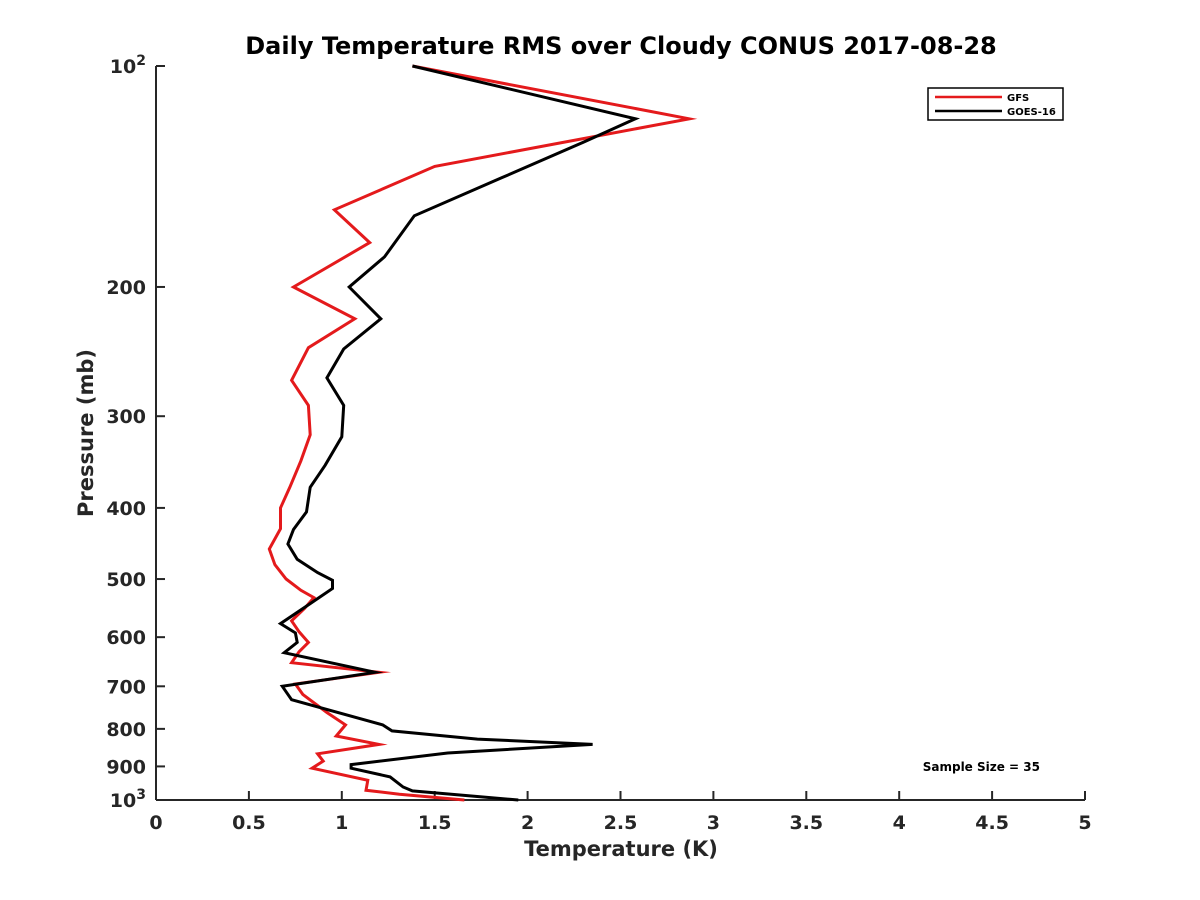  Describe the element at coordinates (155, 823) in the screenshot. I see `x-tick-label: 0` at that location.